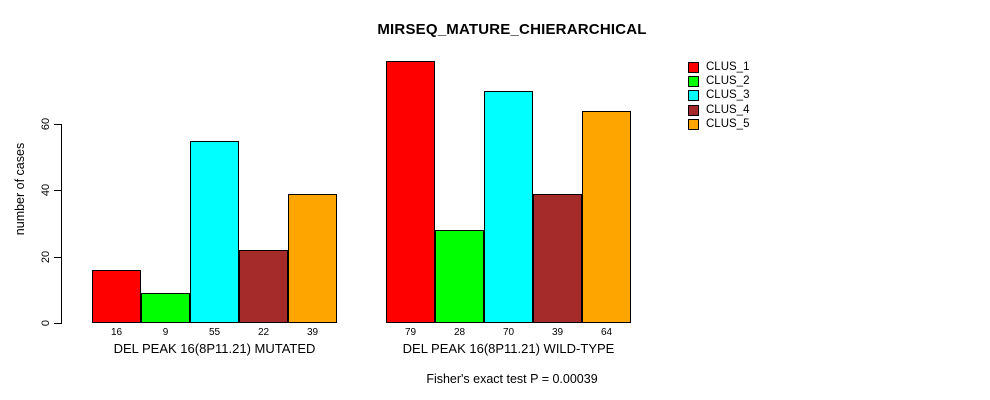  I want to click on bar-clus_1-group1, so click(116, 296).